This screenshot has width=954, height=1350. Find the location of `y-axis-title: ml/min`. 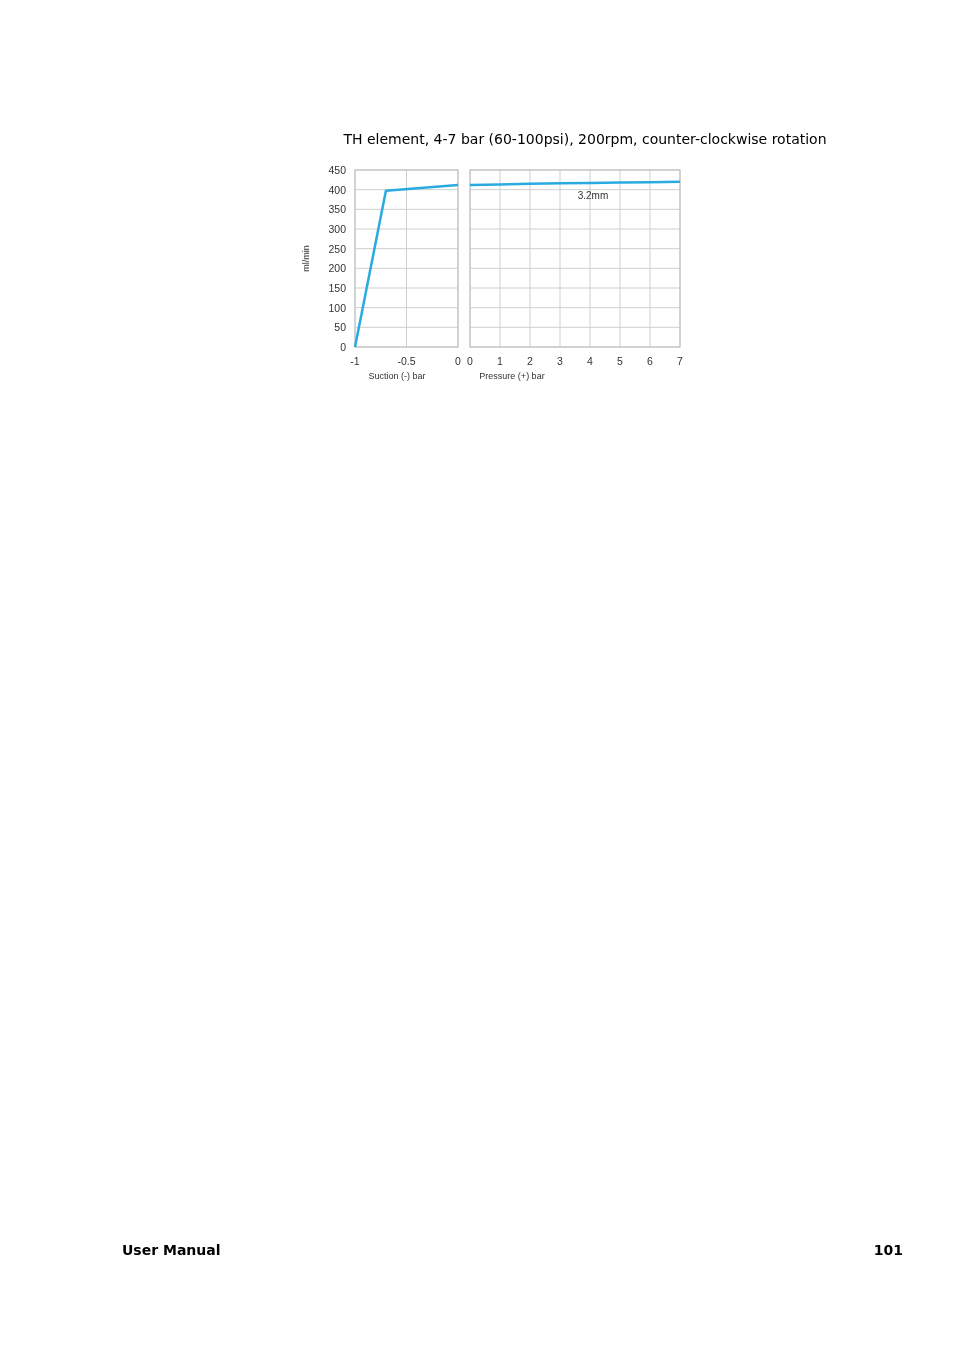

y-axis-title: ml/min is located at coordinates (306, 258).